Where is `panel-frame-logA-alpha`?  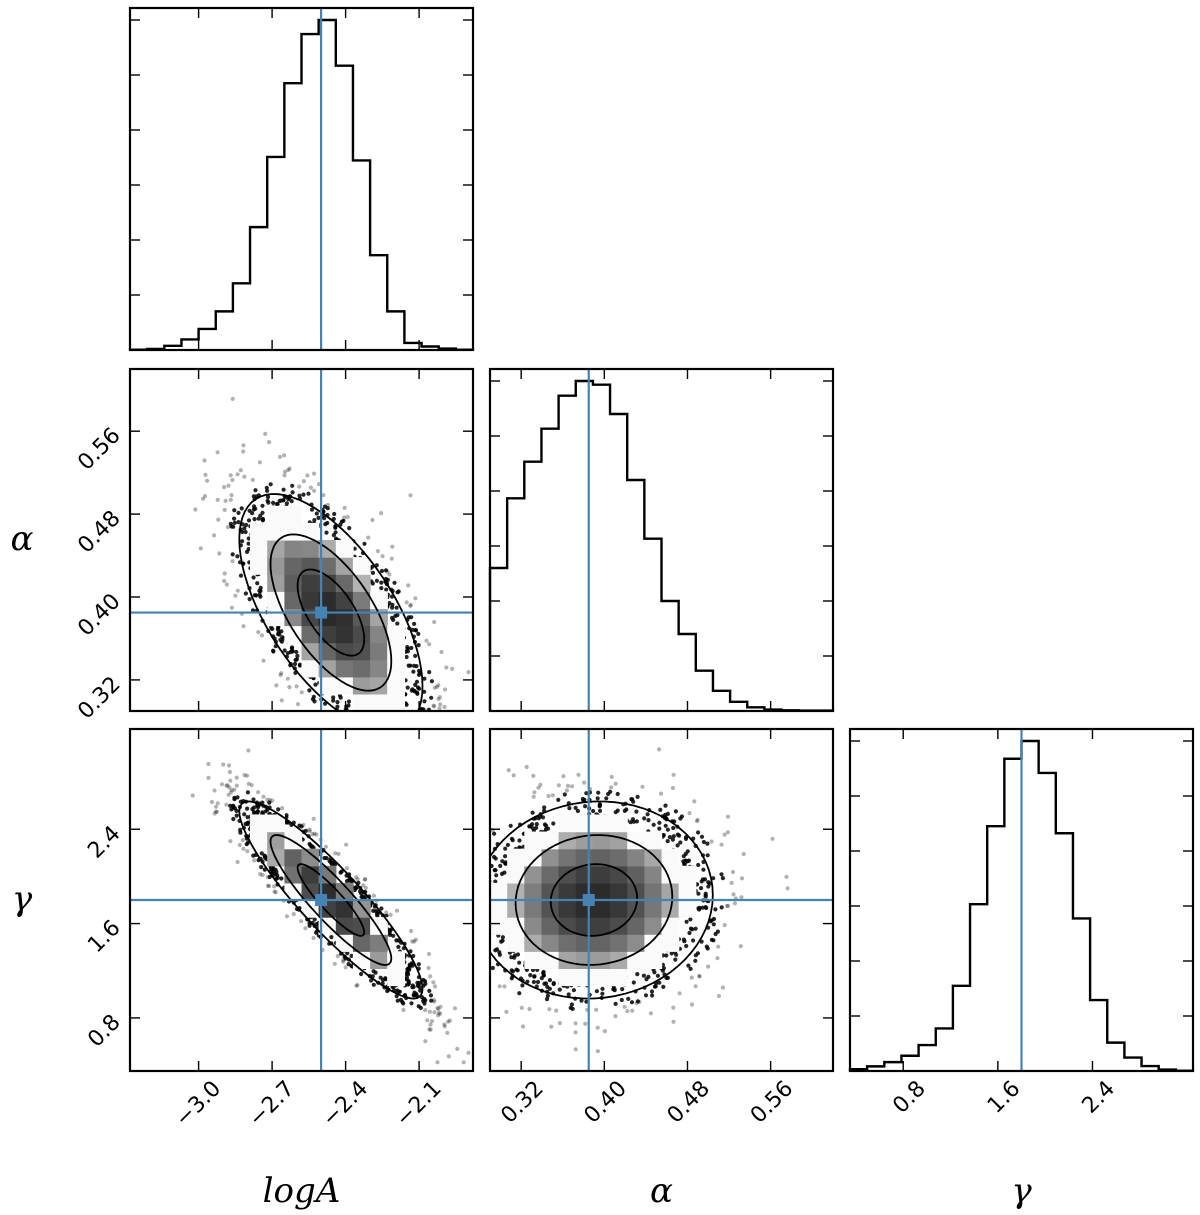 panel-frame-logA-alpha is located at coordinates (301, 540).